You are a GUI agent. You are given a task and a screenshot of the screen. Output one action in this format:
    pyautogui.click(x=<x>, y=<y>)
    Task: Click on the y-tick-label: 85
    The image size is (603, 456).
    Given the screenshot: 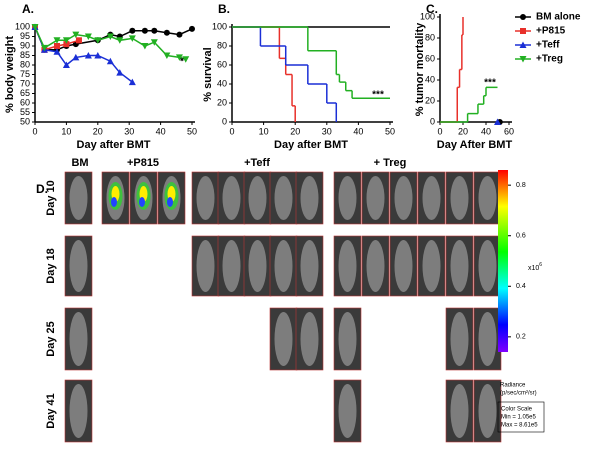 What is the action you would take?
    pyautogui.click(x=25, y=55)
    